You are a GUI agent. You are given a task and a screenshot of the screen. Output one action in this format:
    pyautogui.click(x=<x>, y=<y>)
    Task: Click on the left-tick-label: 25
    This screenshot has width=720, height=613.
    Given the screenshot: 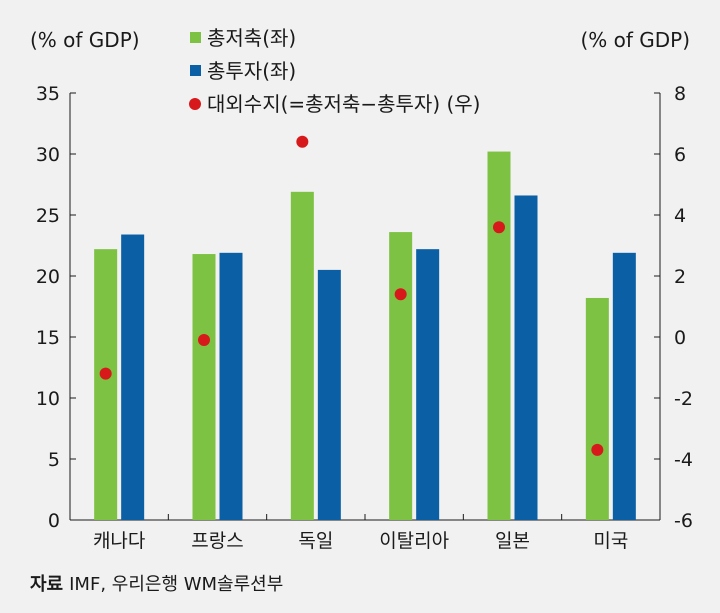 What is the action you would take?
    pyautogui.click(x=48, y=216)
    